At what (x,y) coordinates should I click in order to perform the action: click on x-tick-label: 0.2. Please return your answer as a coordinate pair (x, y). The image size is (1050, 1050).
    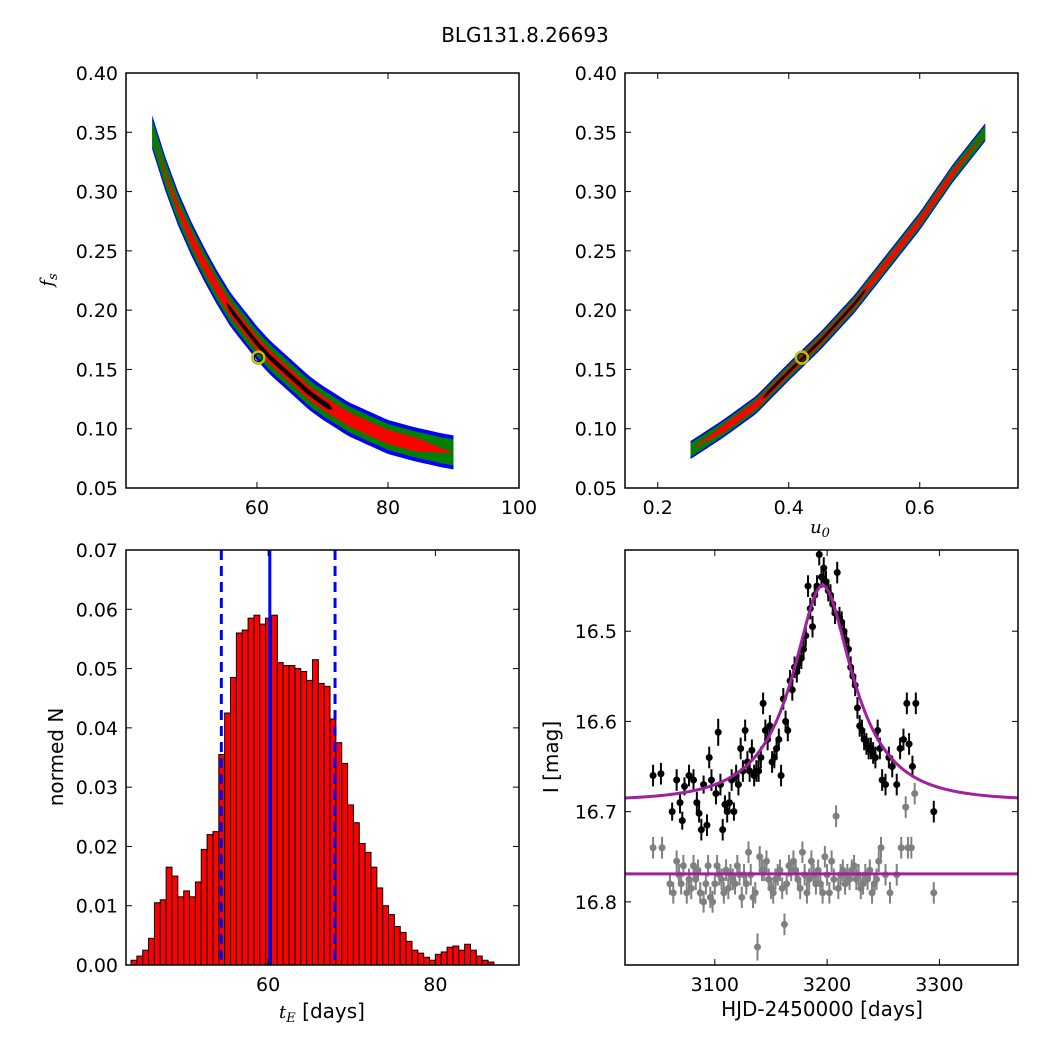
    Looking at the image, I should click on (658, 508).